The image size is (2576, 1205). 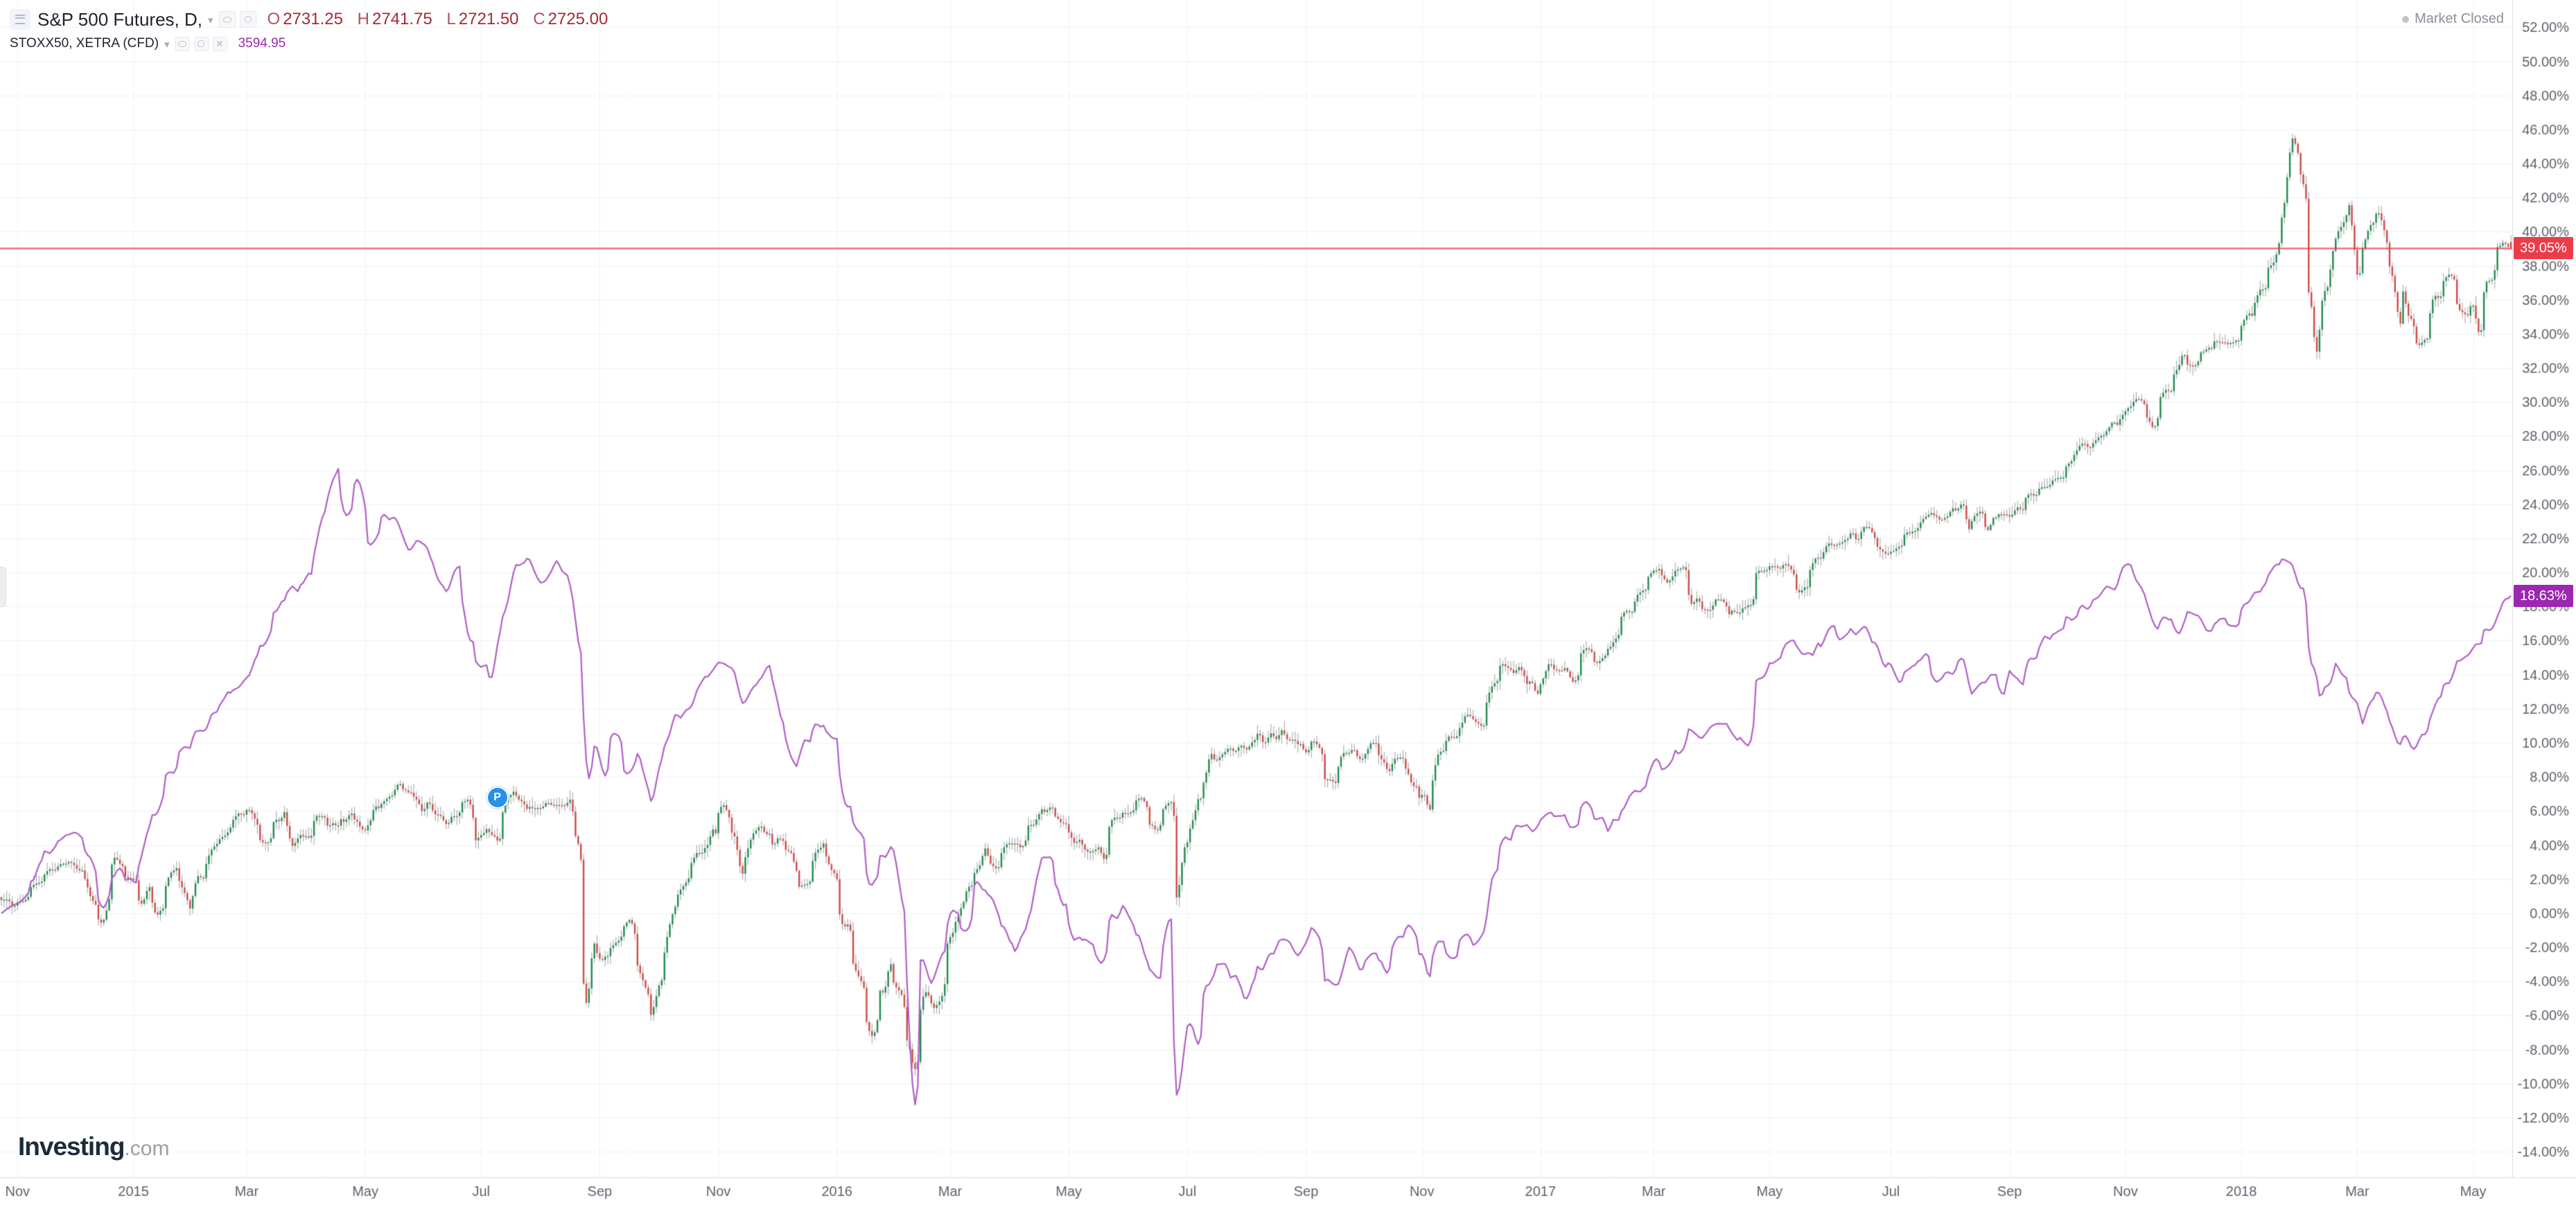 I want to click on note-marker: P, so click(x=497, y=797).